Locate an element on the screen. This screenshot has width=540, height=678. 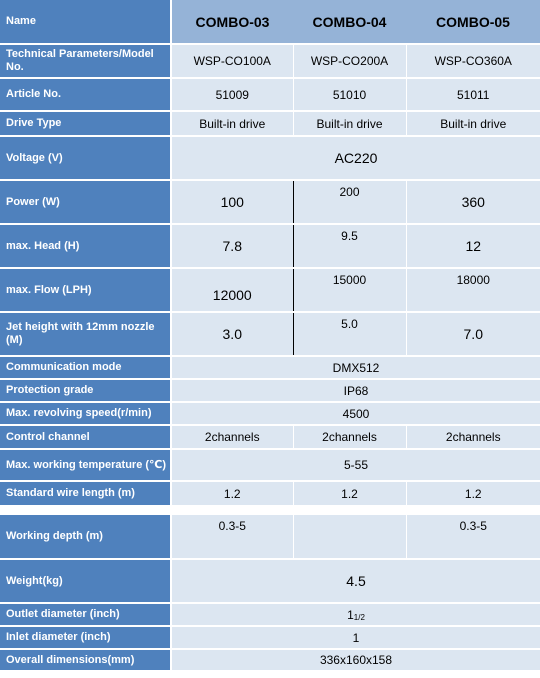
row-label: Max. revolving speed(r/min) is located at coordinates (86, 414).